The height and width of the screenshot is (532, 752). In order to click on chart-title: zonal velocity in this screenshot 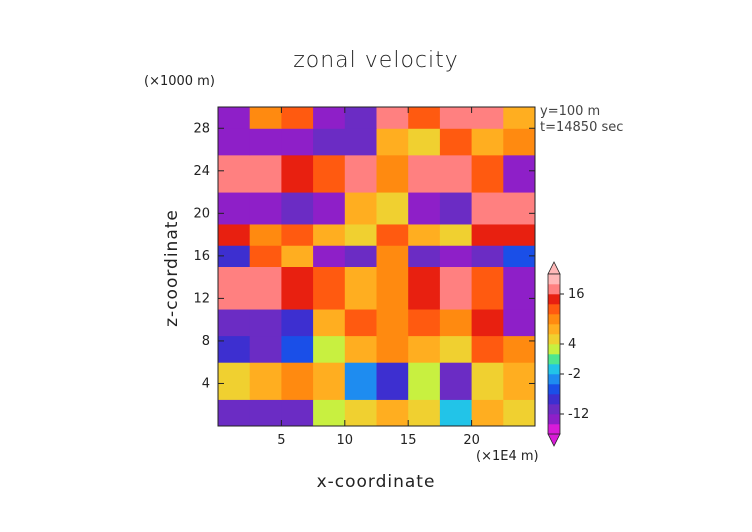, I will do `click(376, 60)`.